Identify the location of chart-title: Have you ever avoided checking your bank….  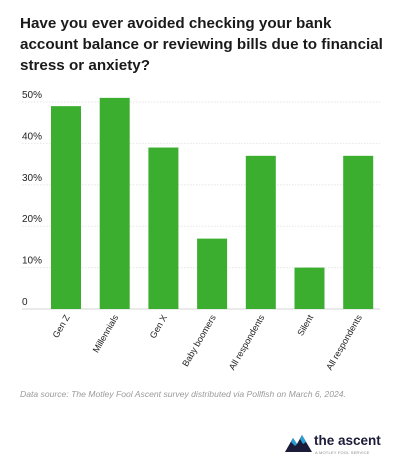
(201, 44).